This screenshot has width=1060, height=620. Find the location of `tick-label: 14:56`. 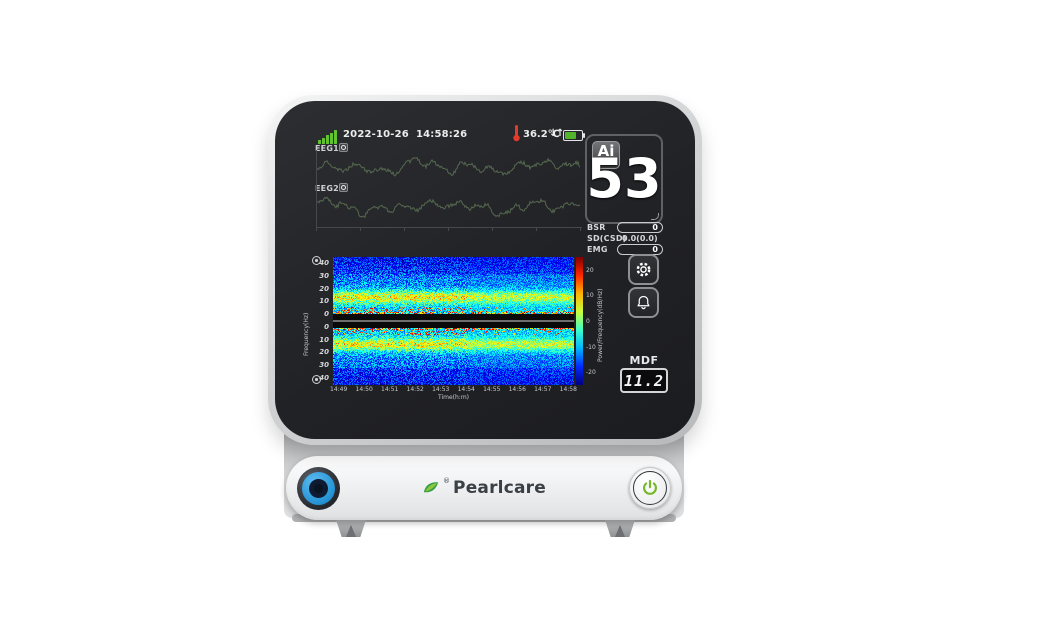

tick-label: 14:56 is located at coordinates (517, 389).